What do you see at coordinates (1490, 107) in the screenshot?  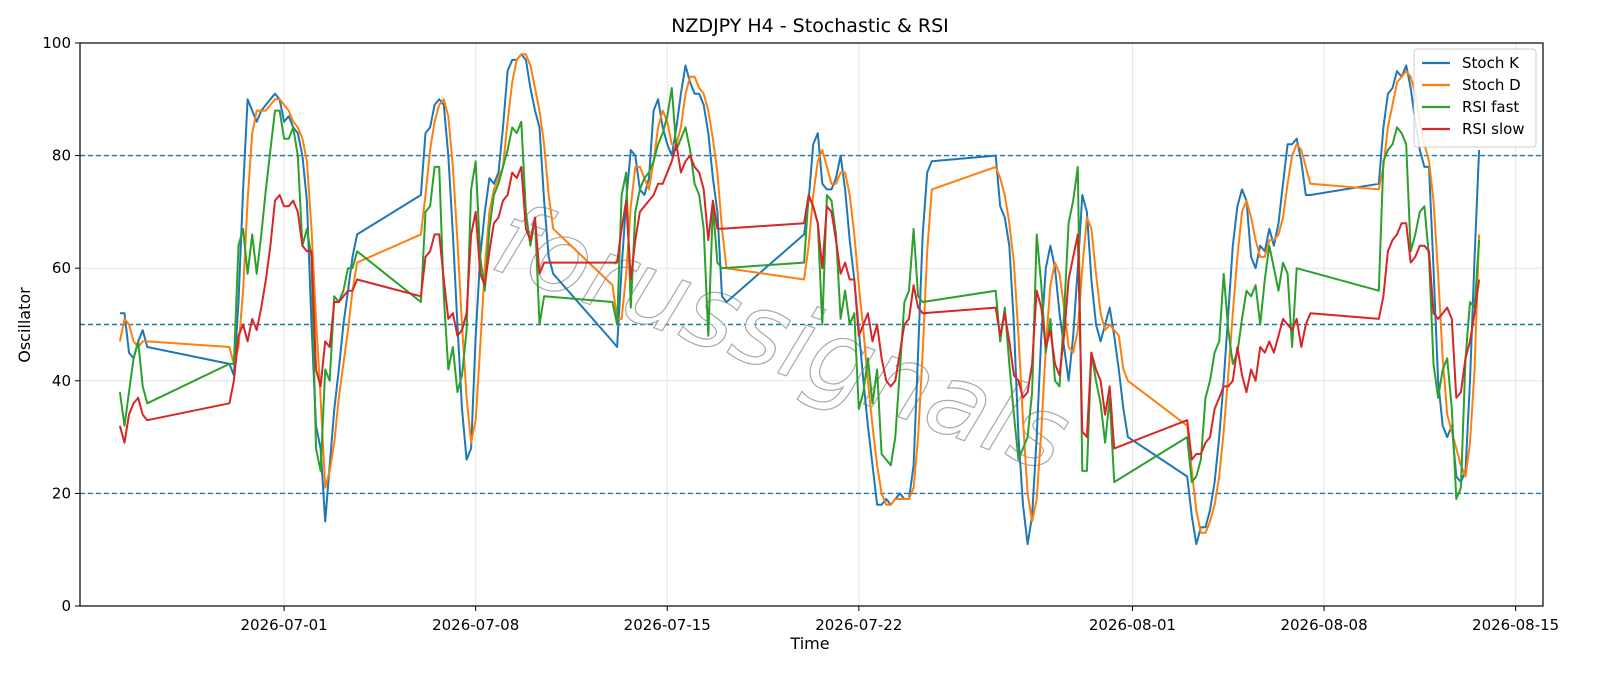 I see `legend-label: RSI fast` at bounding box center [1490, 107].